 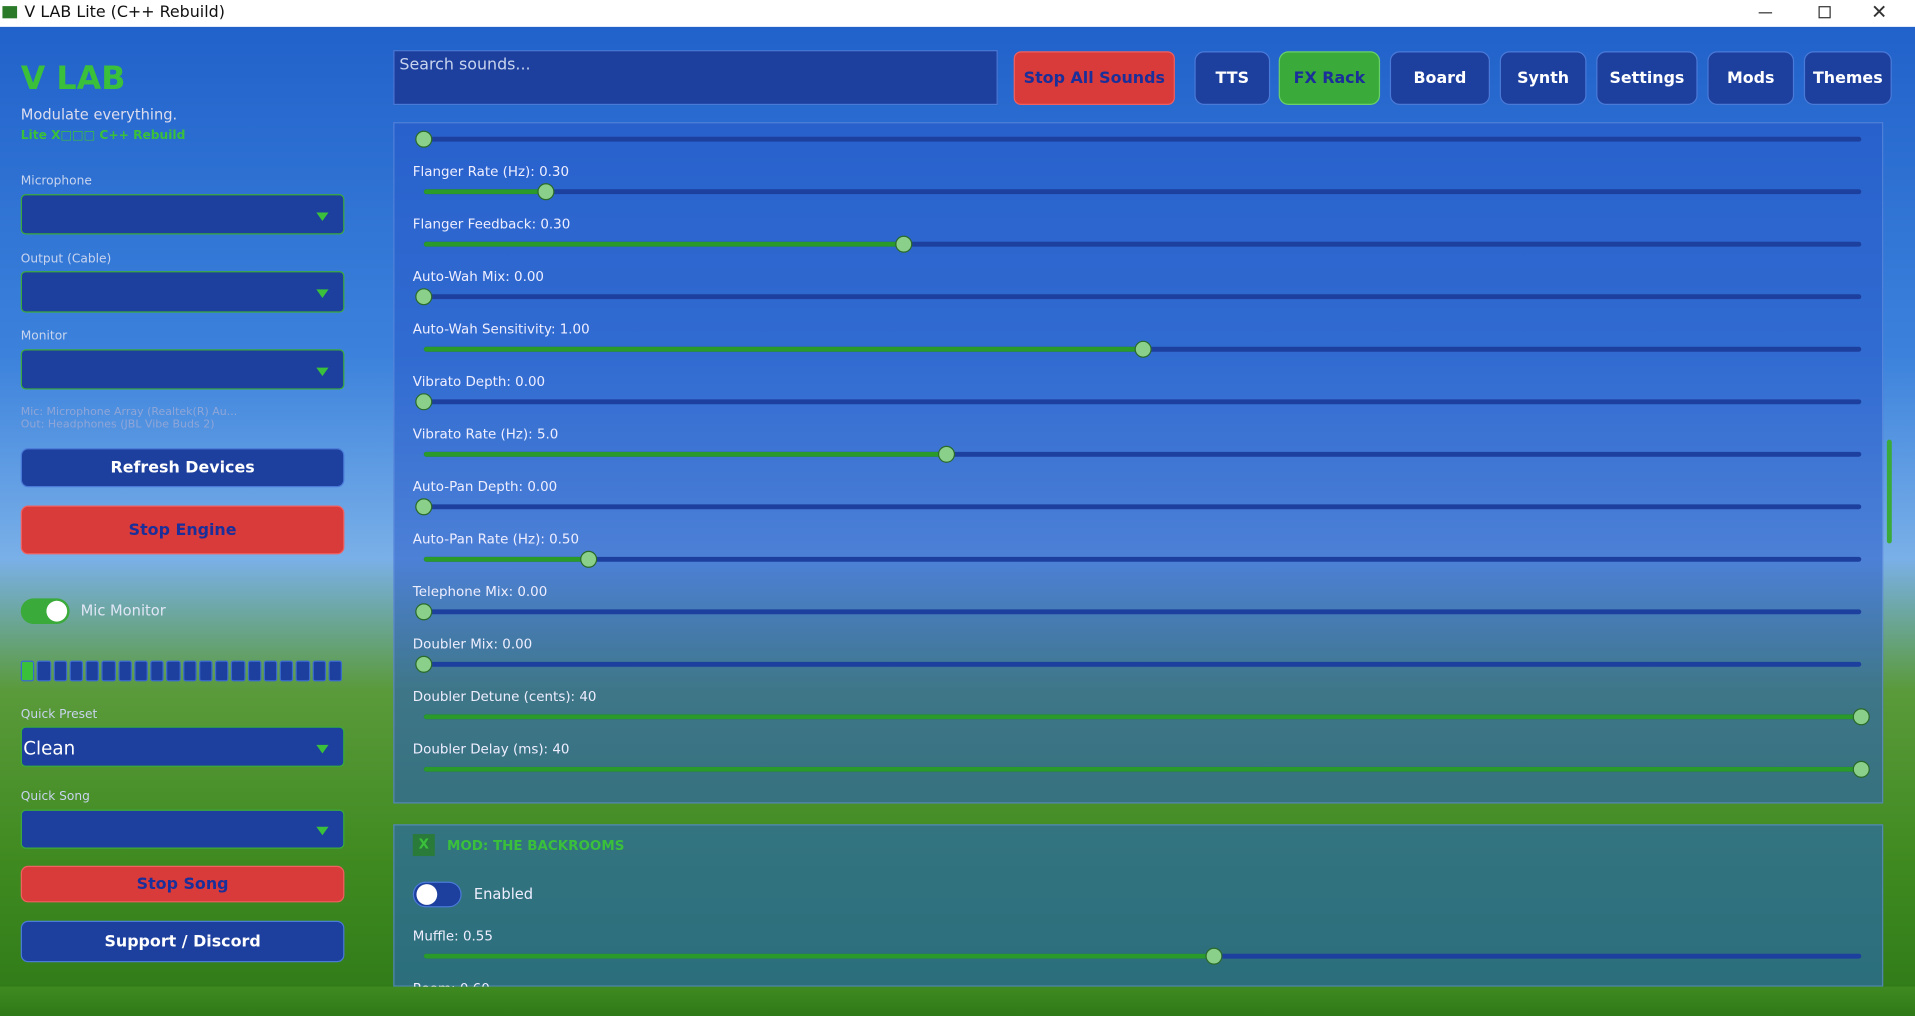 I want to click on quick-preset-dropdown: Clean, so click(x=182, y=746).